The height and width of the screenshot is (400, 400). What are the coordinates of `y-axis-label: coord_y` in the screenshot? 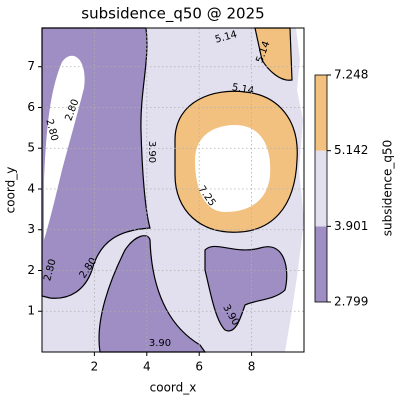 It's located at (11, 190).